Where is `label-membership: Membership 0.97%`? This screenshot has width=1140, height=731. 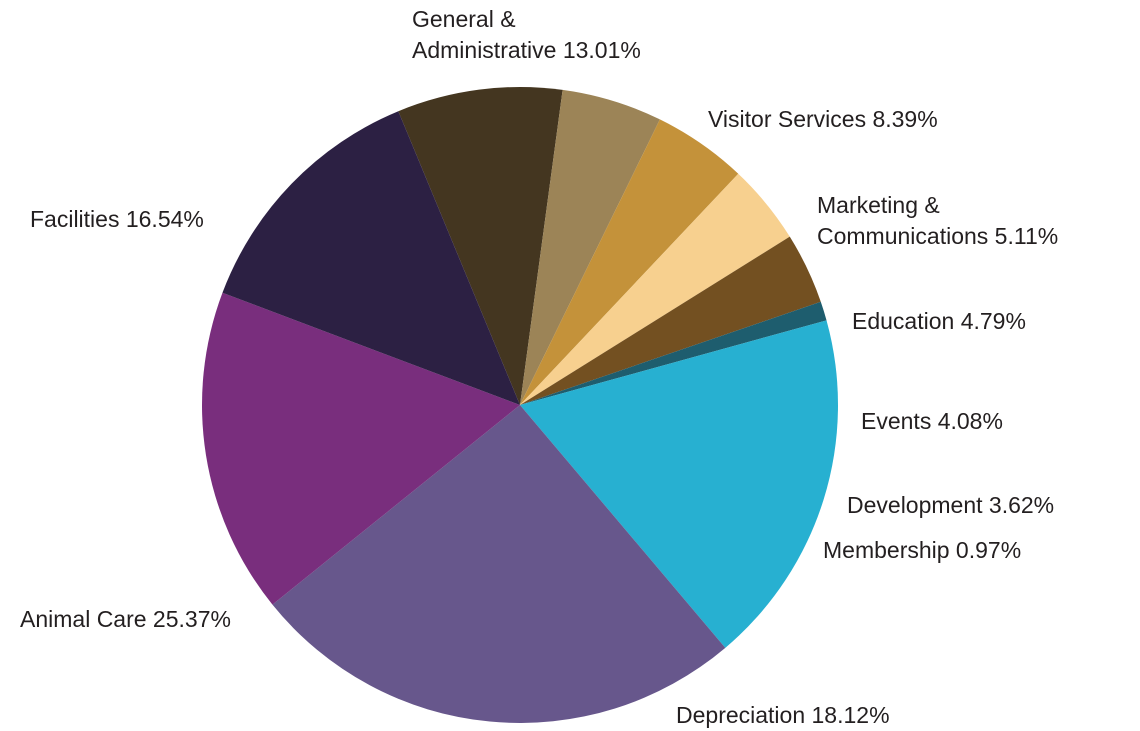 label-membership: Membership 0.97% is located at coordinates (922, 550).